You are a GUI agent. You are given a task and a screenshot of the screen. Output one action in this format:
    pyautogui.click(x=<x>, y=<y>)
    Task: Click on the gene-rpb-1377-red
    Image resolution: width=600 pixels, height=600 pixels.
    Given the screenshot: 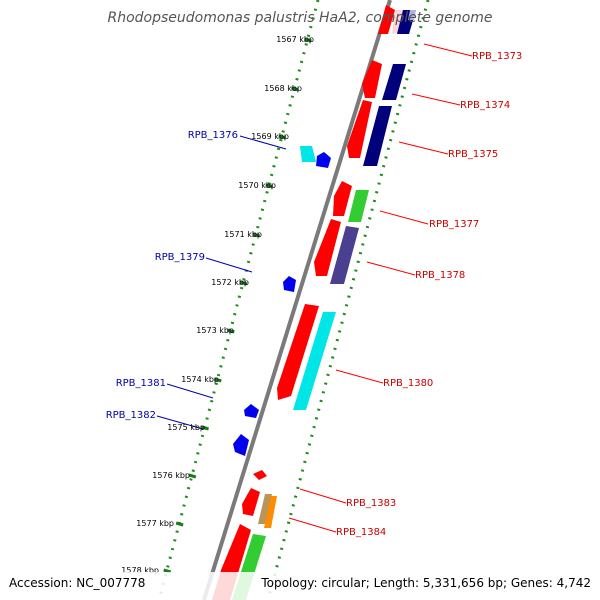 What is the action you would take?
    pyautogui.click(x=342, y=198)
    